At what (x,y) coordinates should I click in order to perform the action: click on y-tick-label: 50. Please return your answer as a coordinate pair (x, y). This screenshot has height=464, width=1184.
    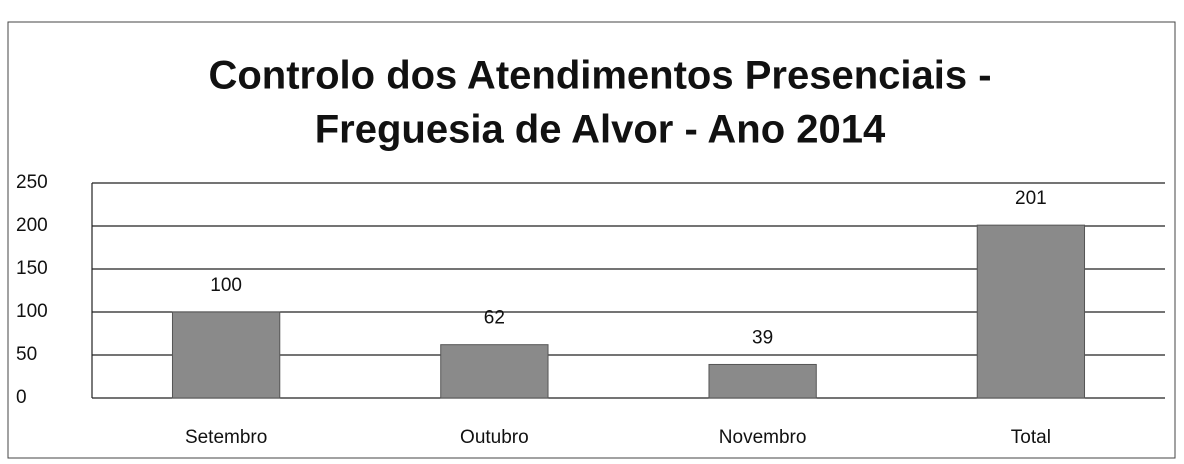
    Looking at the image, I should click on (26, 354).